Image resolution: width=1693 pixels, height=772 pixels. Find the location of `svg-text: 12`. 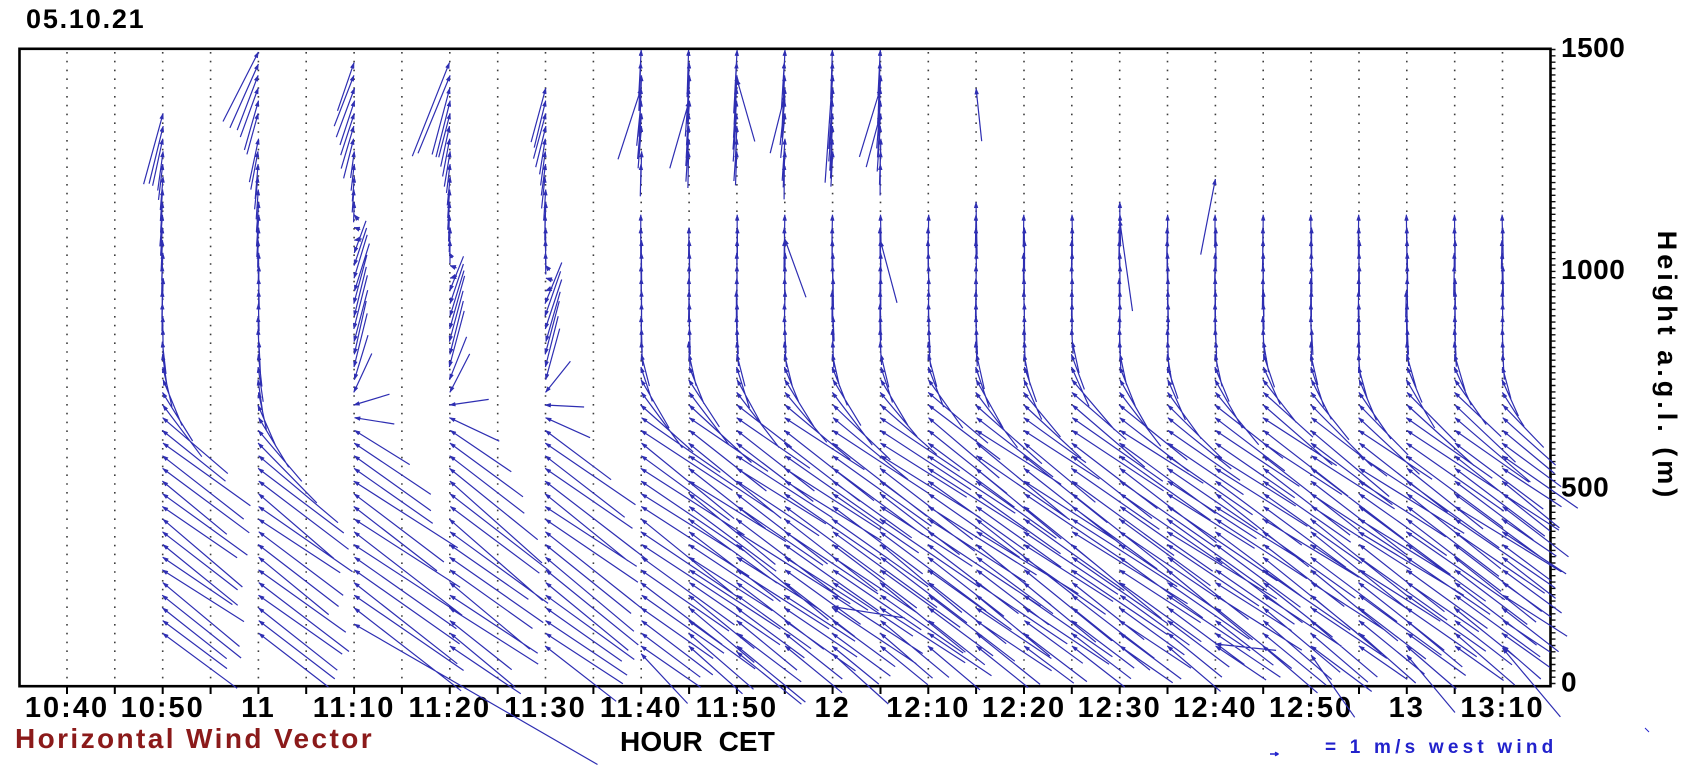

svg-text: 12 is located at coordinates (832, 708).